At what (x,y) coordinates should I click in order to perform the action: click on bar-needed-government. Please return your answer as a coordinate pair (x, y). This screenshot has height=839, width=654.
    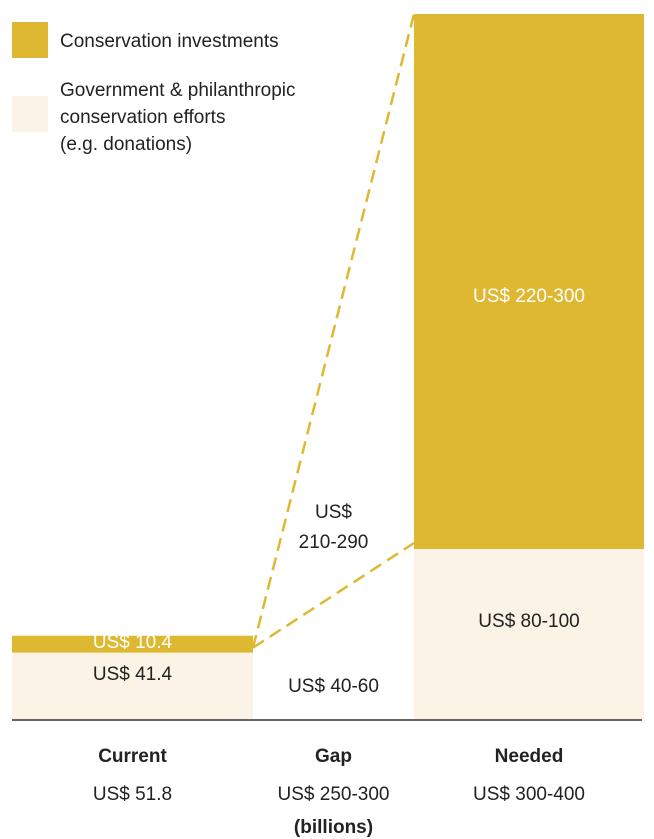
    Looking at the image, I should click on (529, 634).